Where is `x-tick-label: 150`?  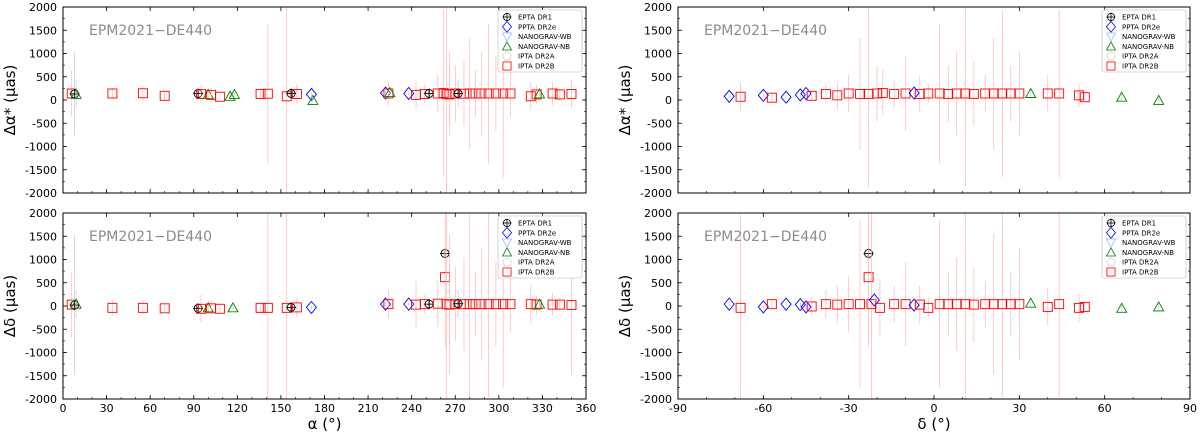
x-tick-label: 150 is located at coordinates (280, 408).